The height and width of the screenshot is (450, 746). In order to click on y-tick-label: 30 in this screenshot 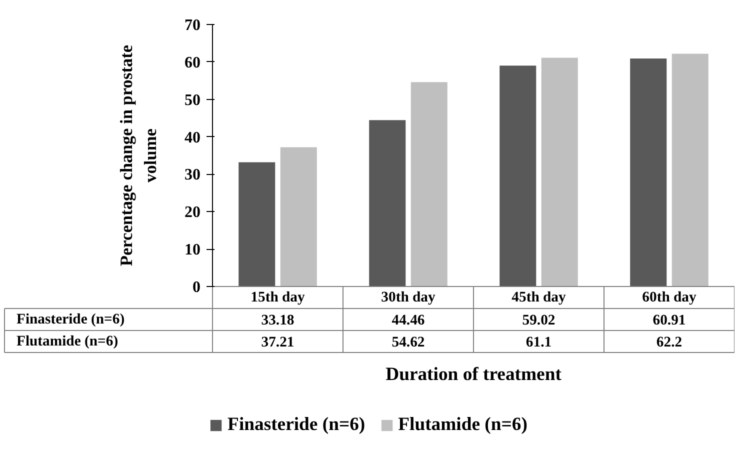, I will do `click(192, 175)`.